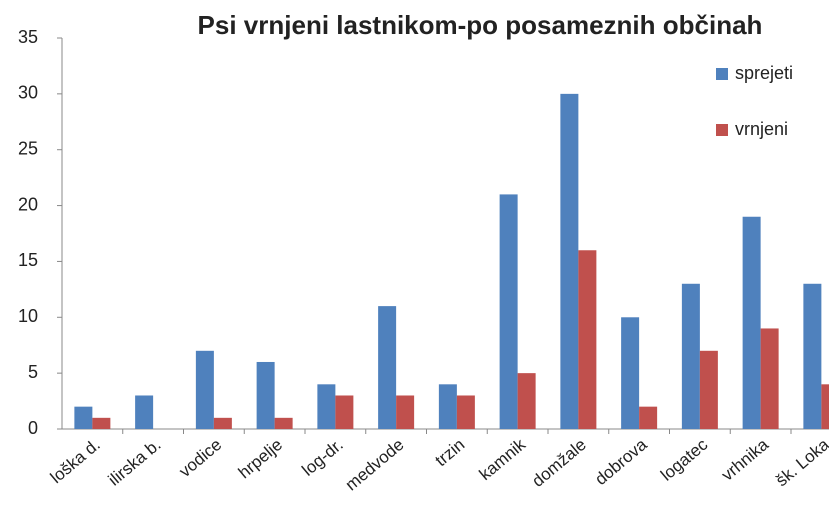  What do you see at coordinates (33, 428) in the screenshot?
I see `y-tick-label: 0` at bounding box center [33, 428].